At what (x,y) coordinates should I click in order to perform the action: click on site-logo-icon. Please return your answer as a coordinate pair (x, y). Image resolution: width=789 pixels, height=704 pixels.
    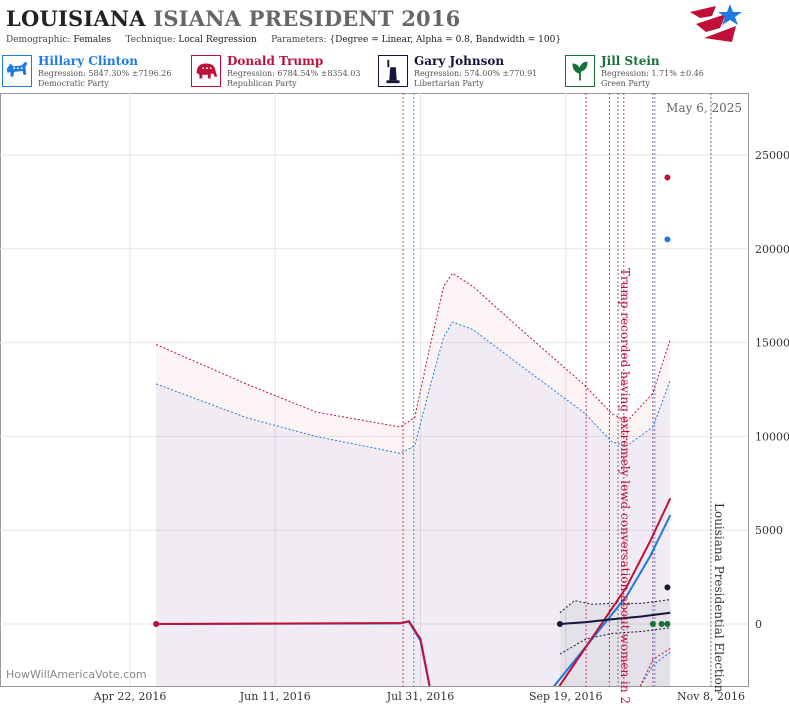
    Looking at the image, I should click on (716, 23).